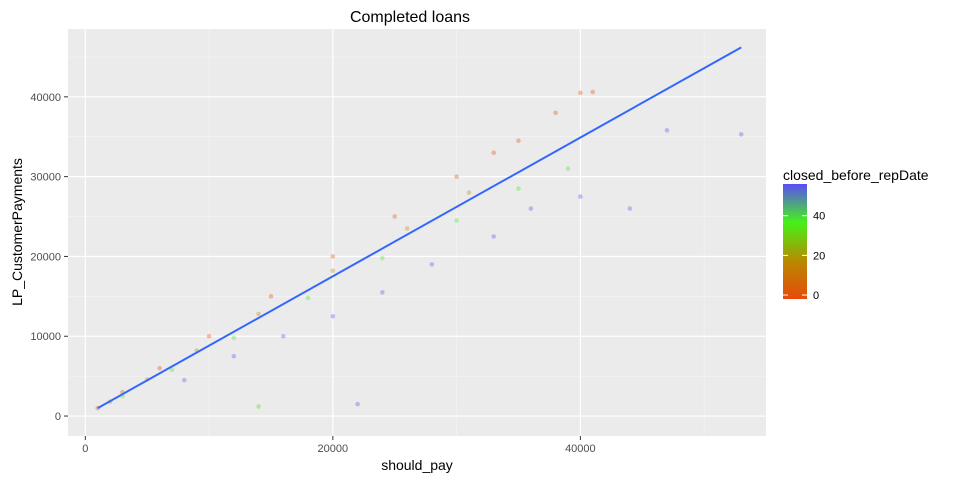 Image resolution: width=960 pixels, height=480 pixels. What do you see at coordinates (819, 256) in the screenshot?
I see `legend-tick-label: 20` at bounding box center [819, 256].